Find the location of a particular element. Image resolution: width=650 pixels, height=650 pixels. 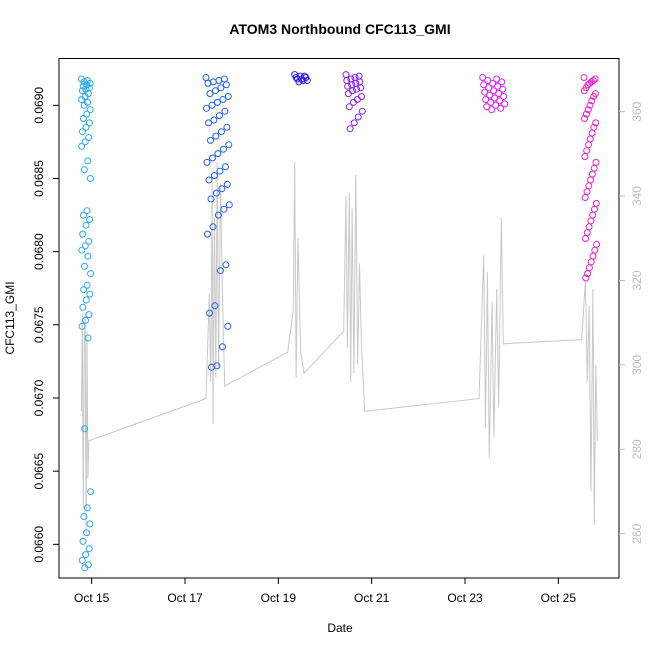

y-tick-label: 0.0660 is located at coordinates (39, 544).